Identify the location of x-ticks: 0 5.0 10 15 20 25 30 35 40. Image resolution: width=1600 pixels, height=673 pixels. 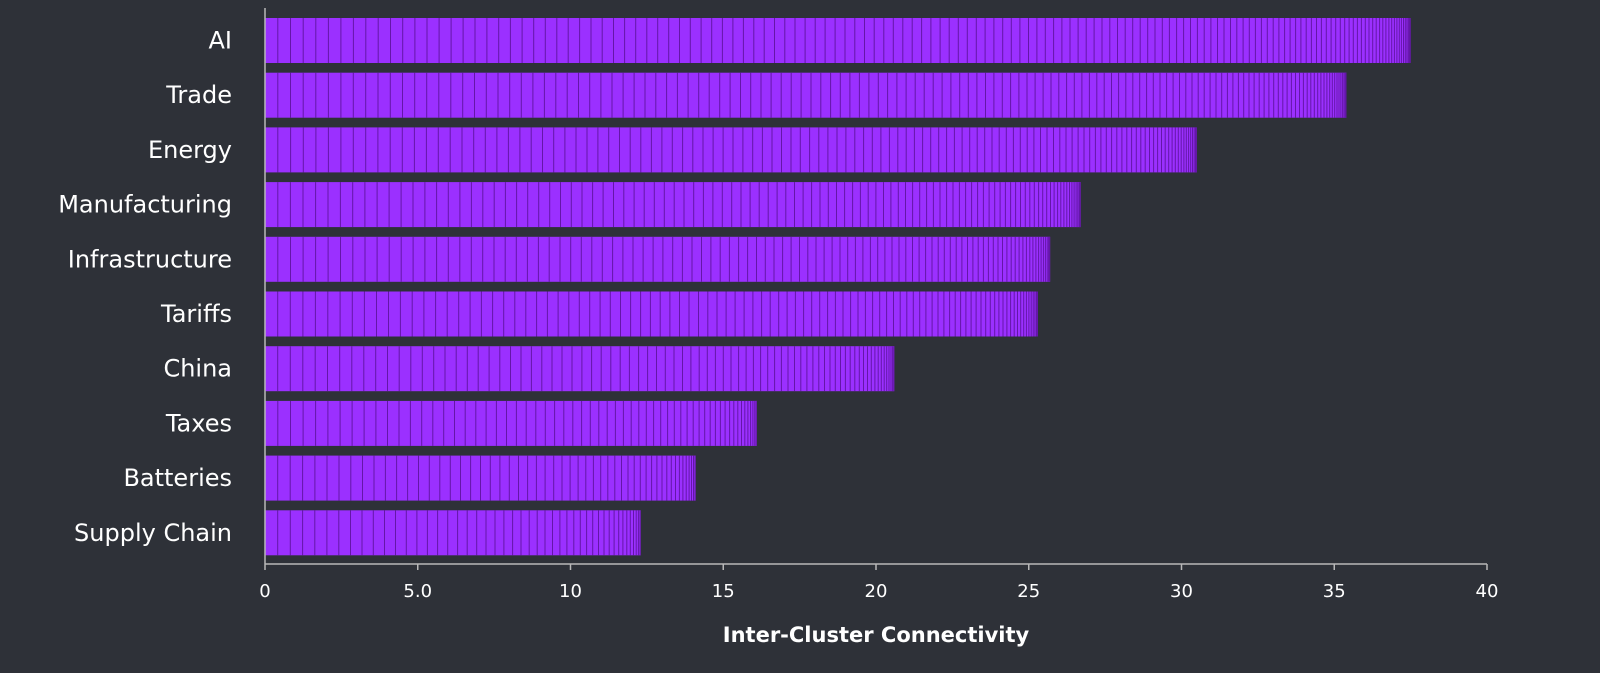
(878, 583).